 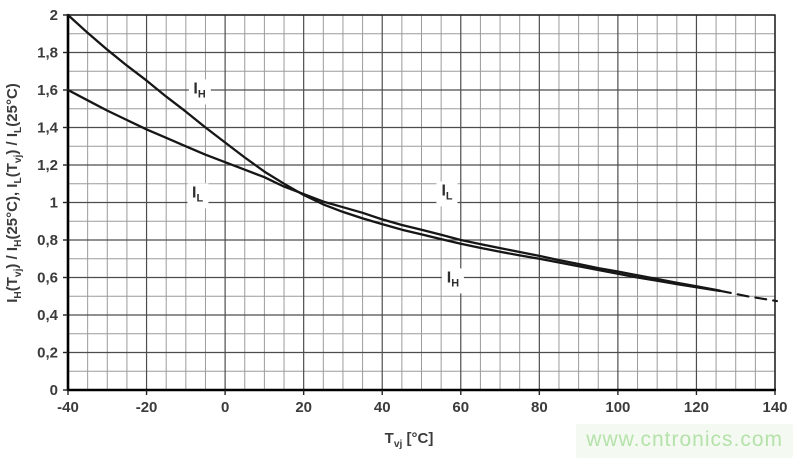 I want to click on y-tick-label: 1,8, so click(x=47, y=53).